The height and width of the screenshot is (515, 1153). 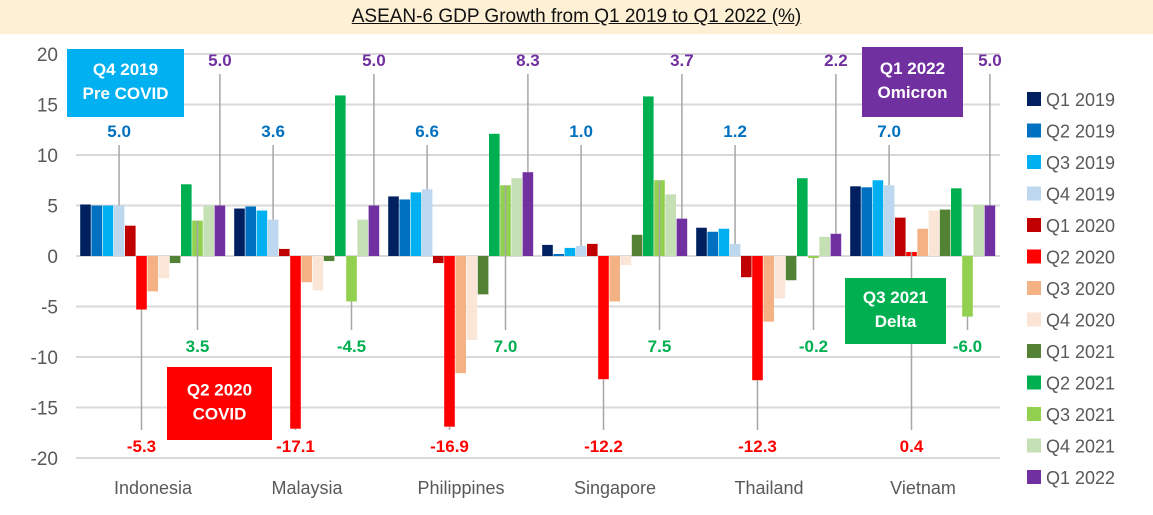 I want to click on data-label: -4.5, so click(x=351, y=346).